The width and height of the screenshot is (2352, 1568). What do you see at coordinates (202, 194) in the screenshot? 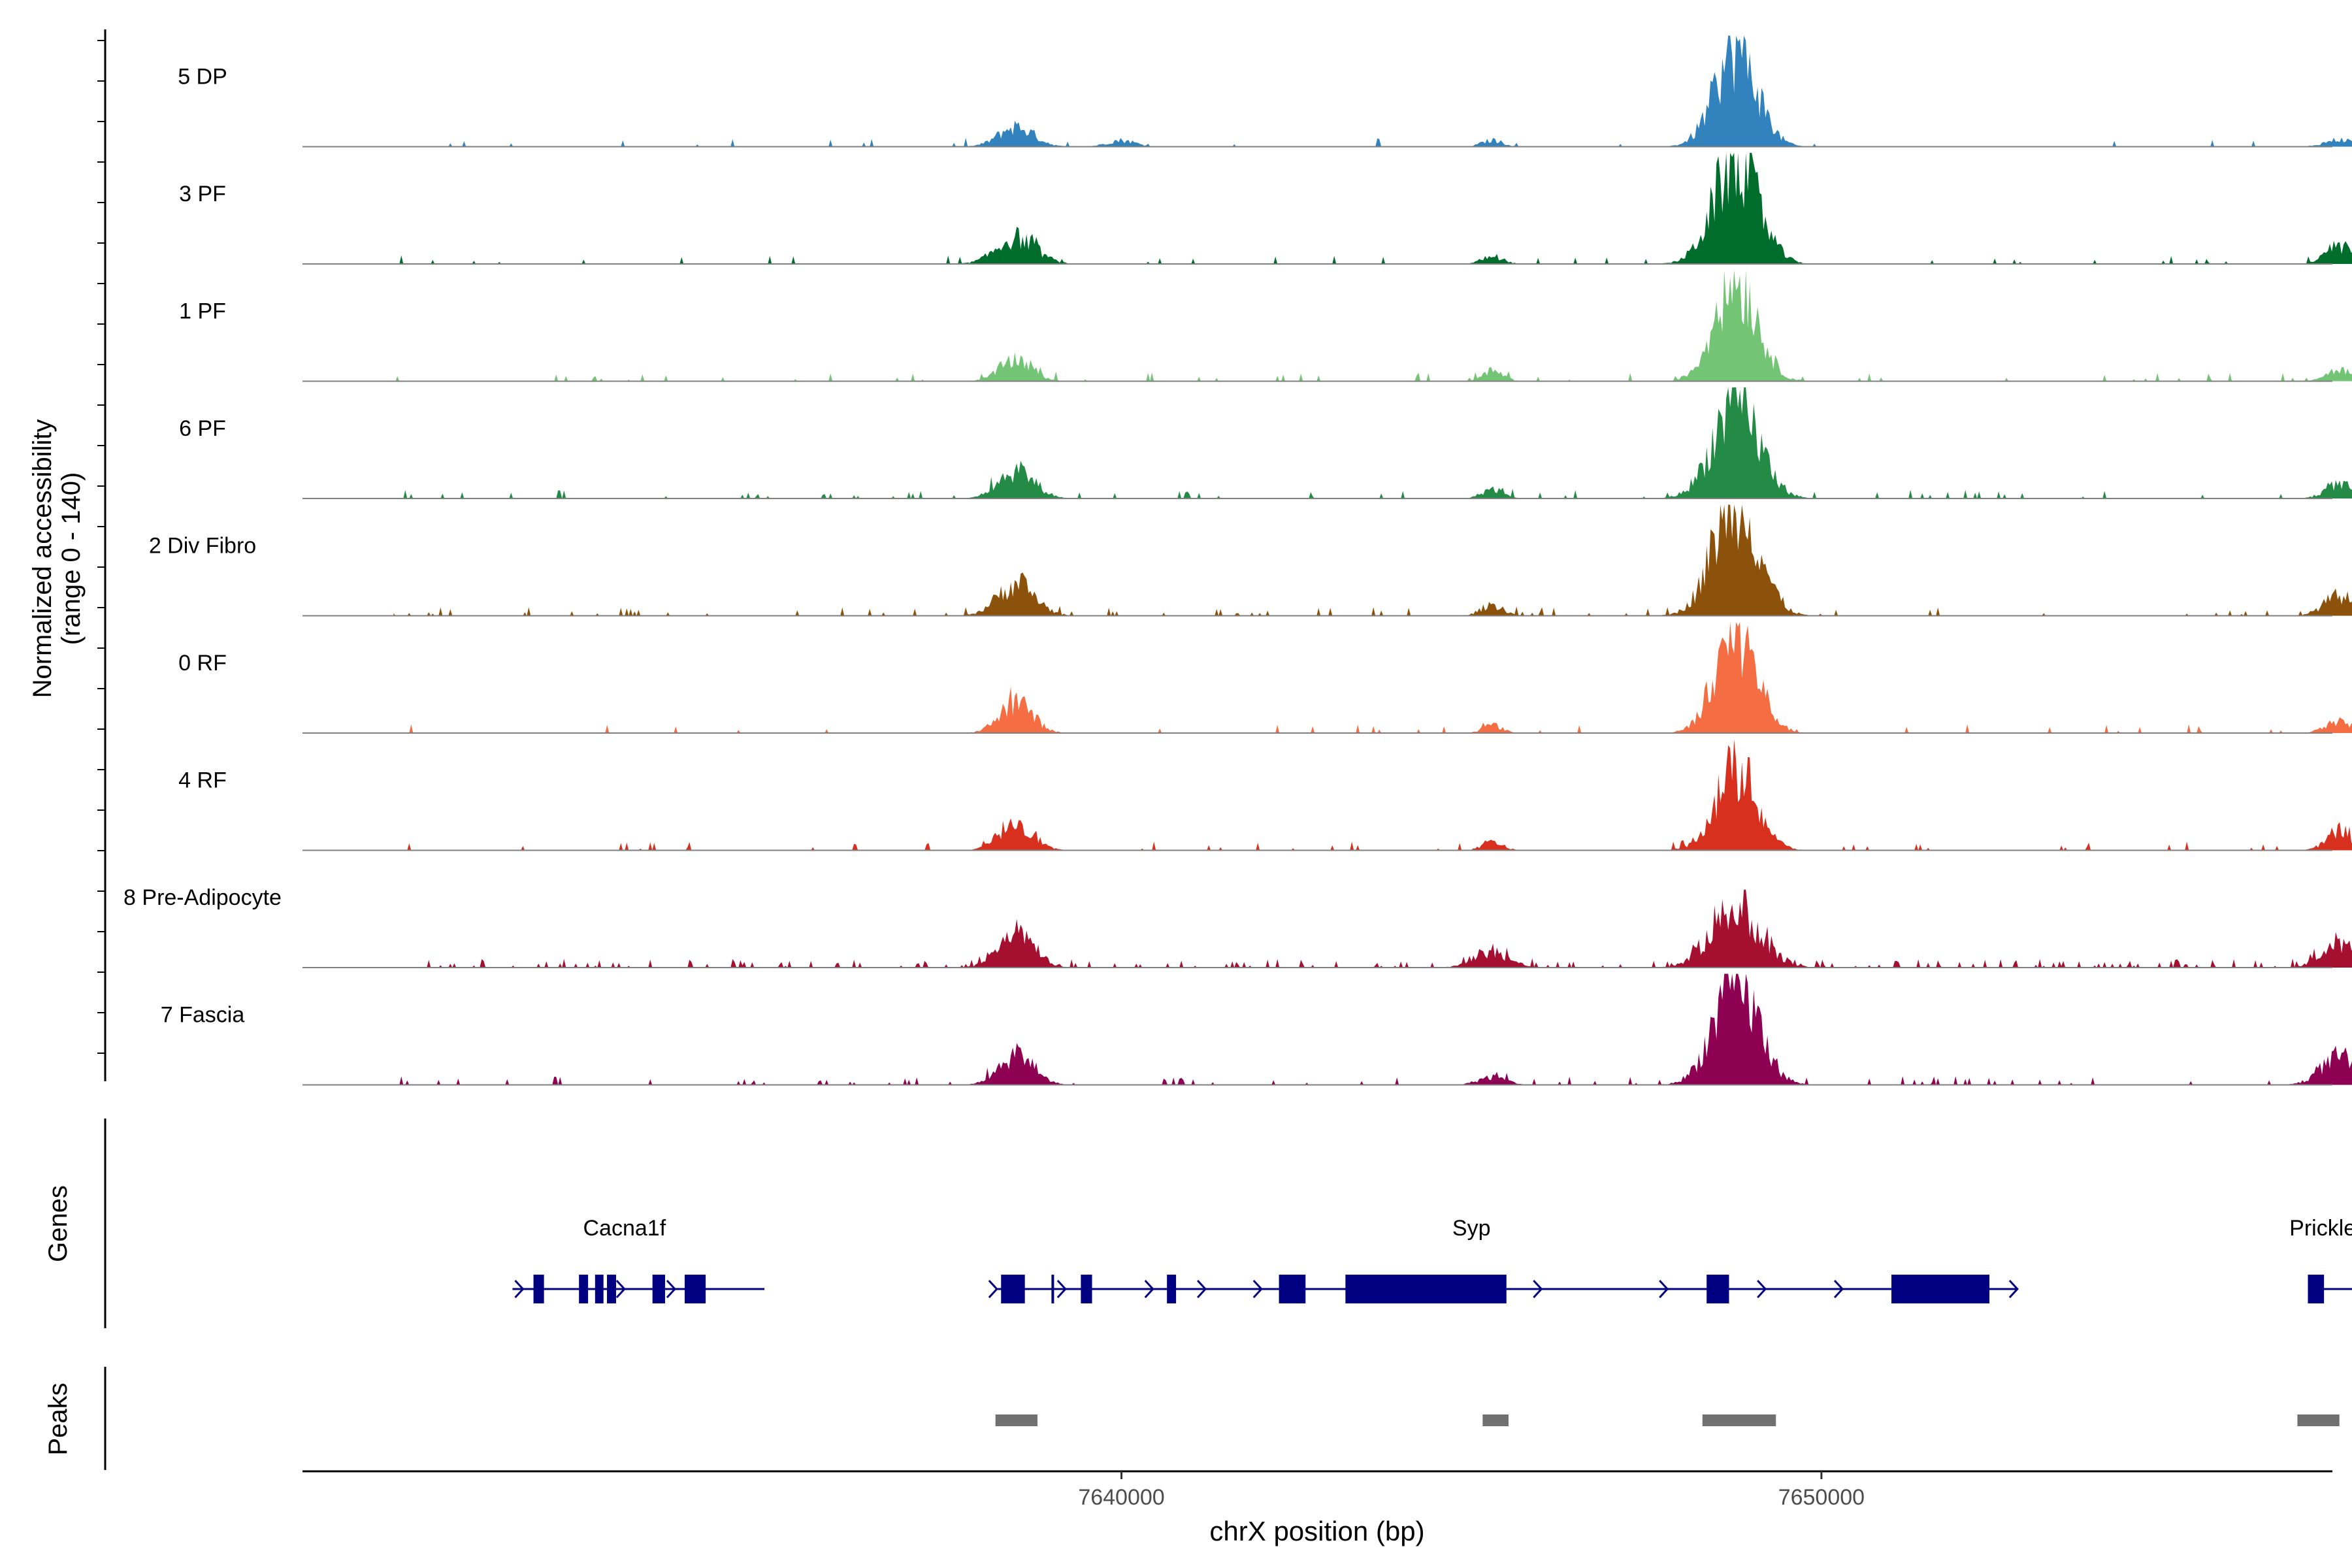
I see `track-label: 3 PF` at bounding box center [202, 194].